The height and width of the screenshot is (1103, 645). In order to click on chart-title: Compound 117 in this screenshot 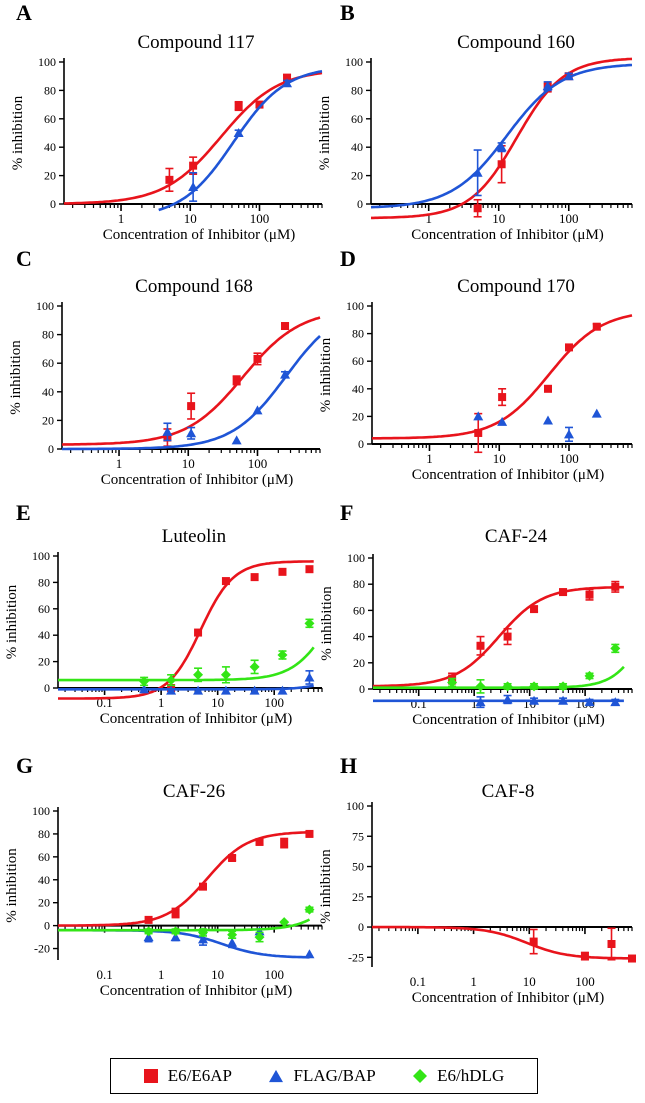, I will do `click(196, 42)`.